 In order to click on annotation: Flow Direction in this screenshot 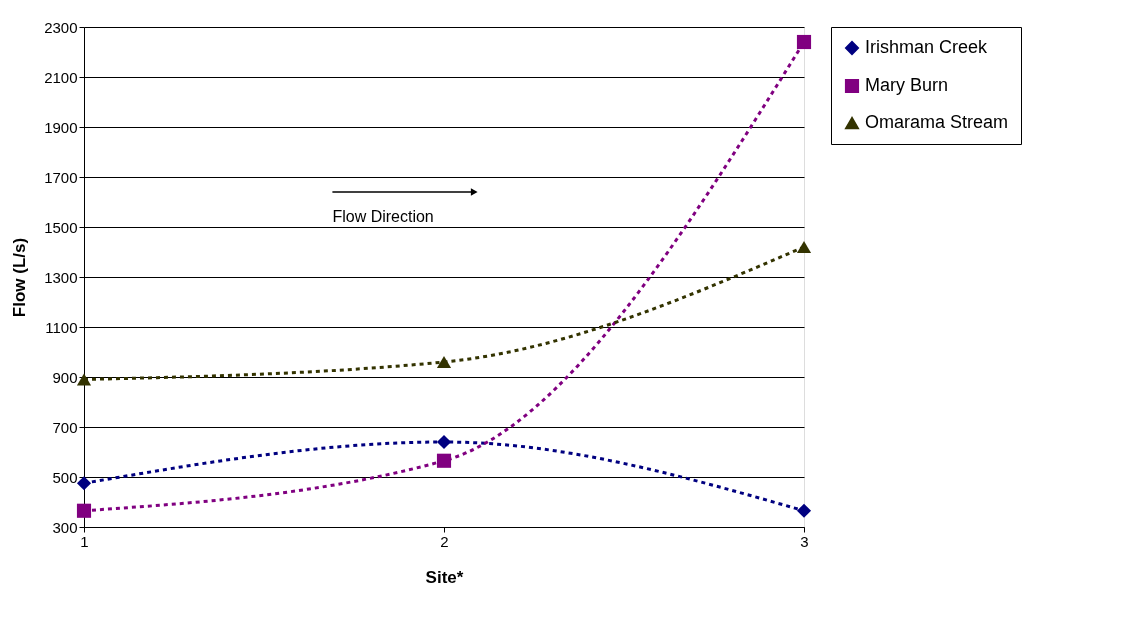, I will do `click(383, 216)`.